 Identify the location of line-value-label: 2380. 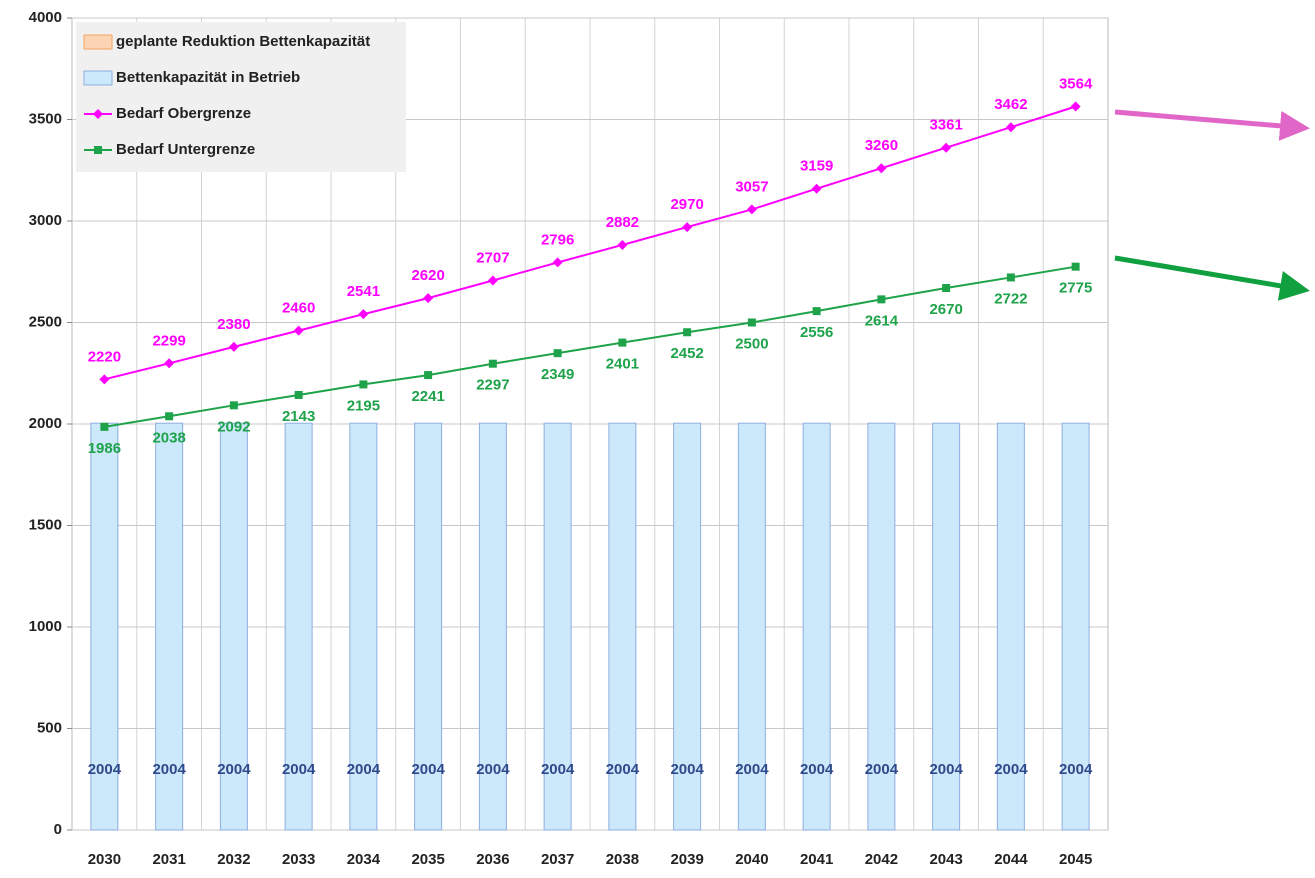
(233, 324).